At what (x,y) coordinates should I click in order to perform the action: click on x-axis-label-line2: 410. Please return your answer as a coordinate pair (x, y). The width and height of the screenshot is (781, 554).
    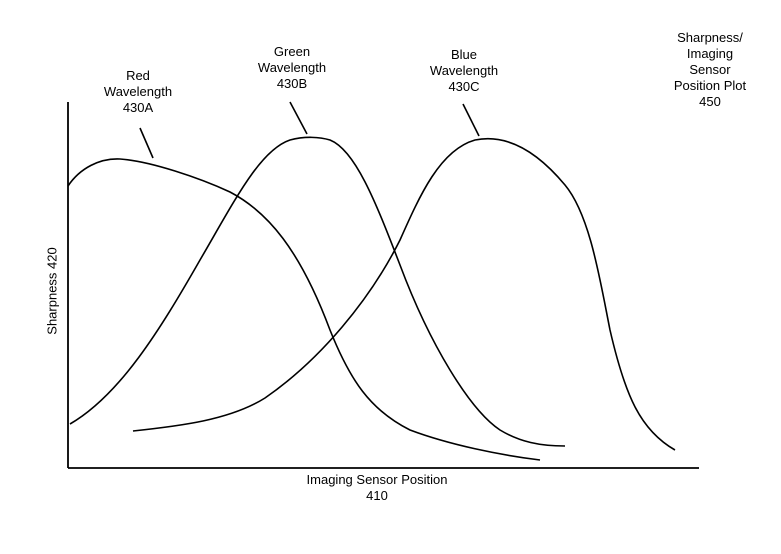
    Looking at the image, I should click on (377, 495).